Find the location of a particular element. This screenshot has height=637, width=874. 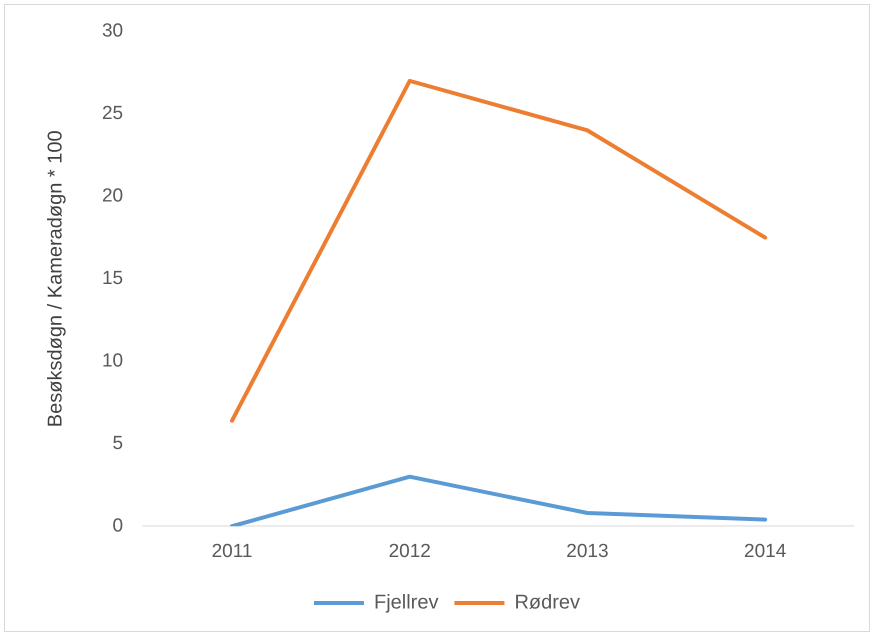

y-tick-label: 5 is located at coordinates (118, 443).